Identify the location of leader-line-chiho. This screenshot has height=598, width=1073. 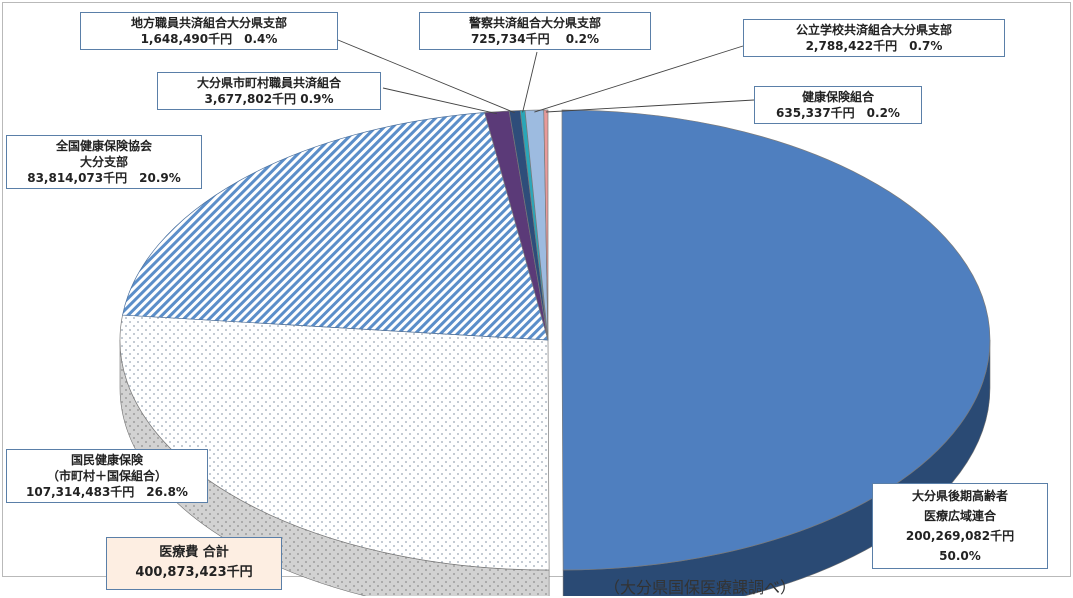
(426, 76).